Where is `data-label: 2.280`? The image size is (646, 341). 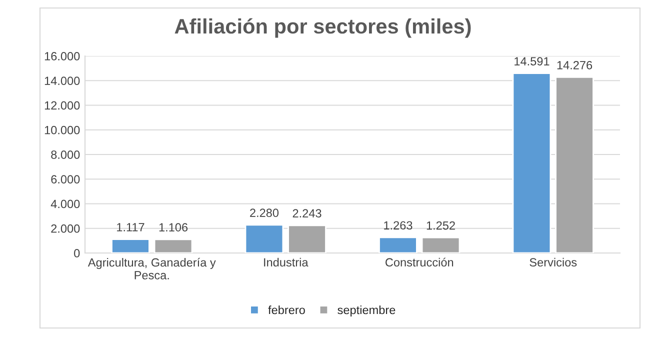 data-label: 2.280 is located at coordinates (264, 213).